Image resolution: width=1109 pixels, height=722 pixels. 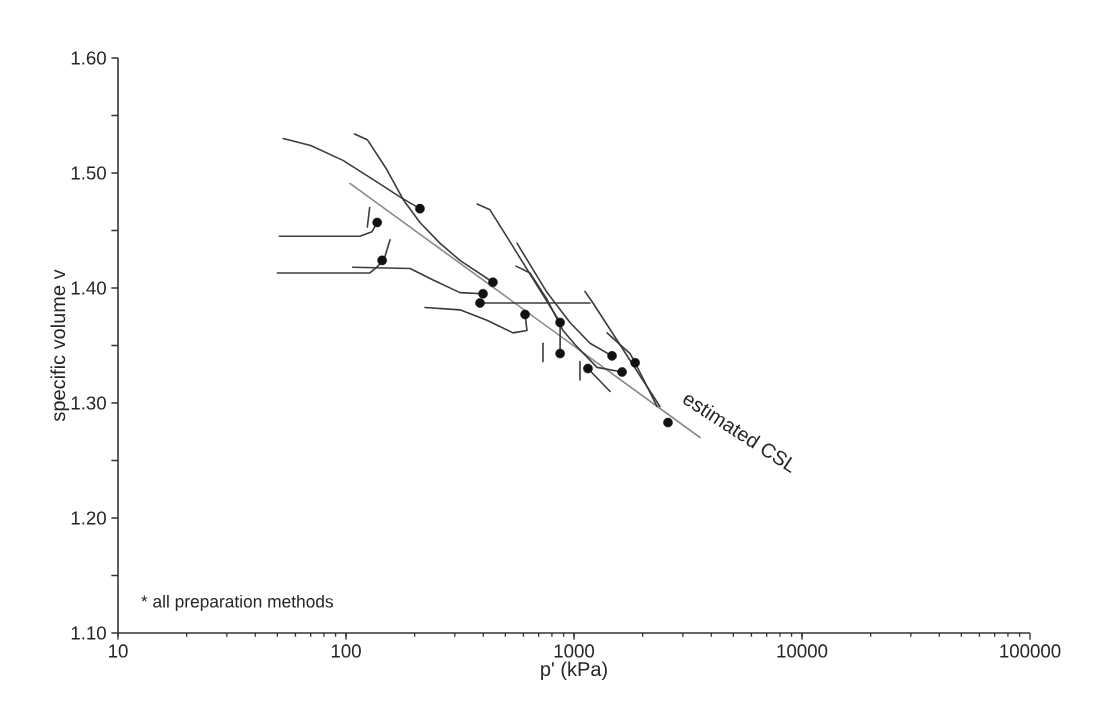 What do you see at coordinates (1030, 651) in the screenshot?
I see `x-tick-label: 100000` at bounding box center [1030, 651].